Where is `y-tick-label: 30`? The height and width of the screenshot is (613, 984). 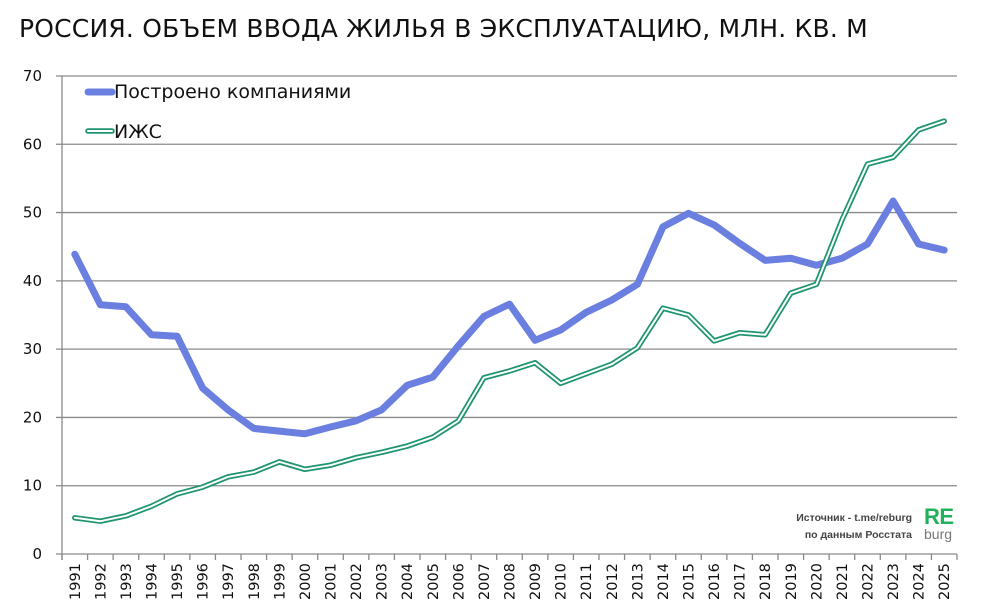 y-tick-label: 30 is located at coordinates (32, 349).